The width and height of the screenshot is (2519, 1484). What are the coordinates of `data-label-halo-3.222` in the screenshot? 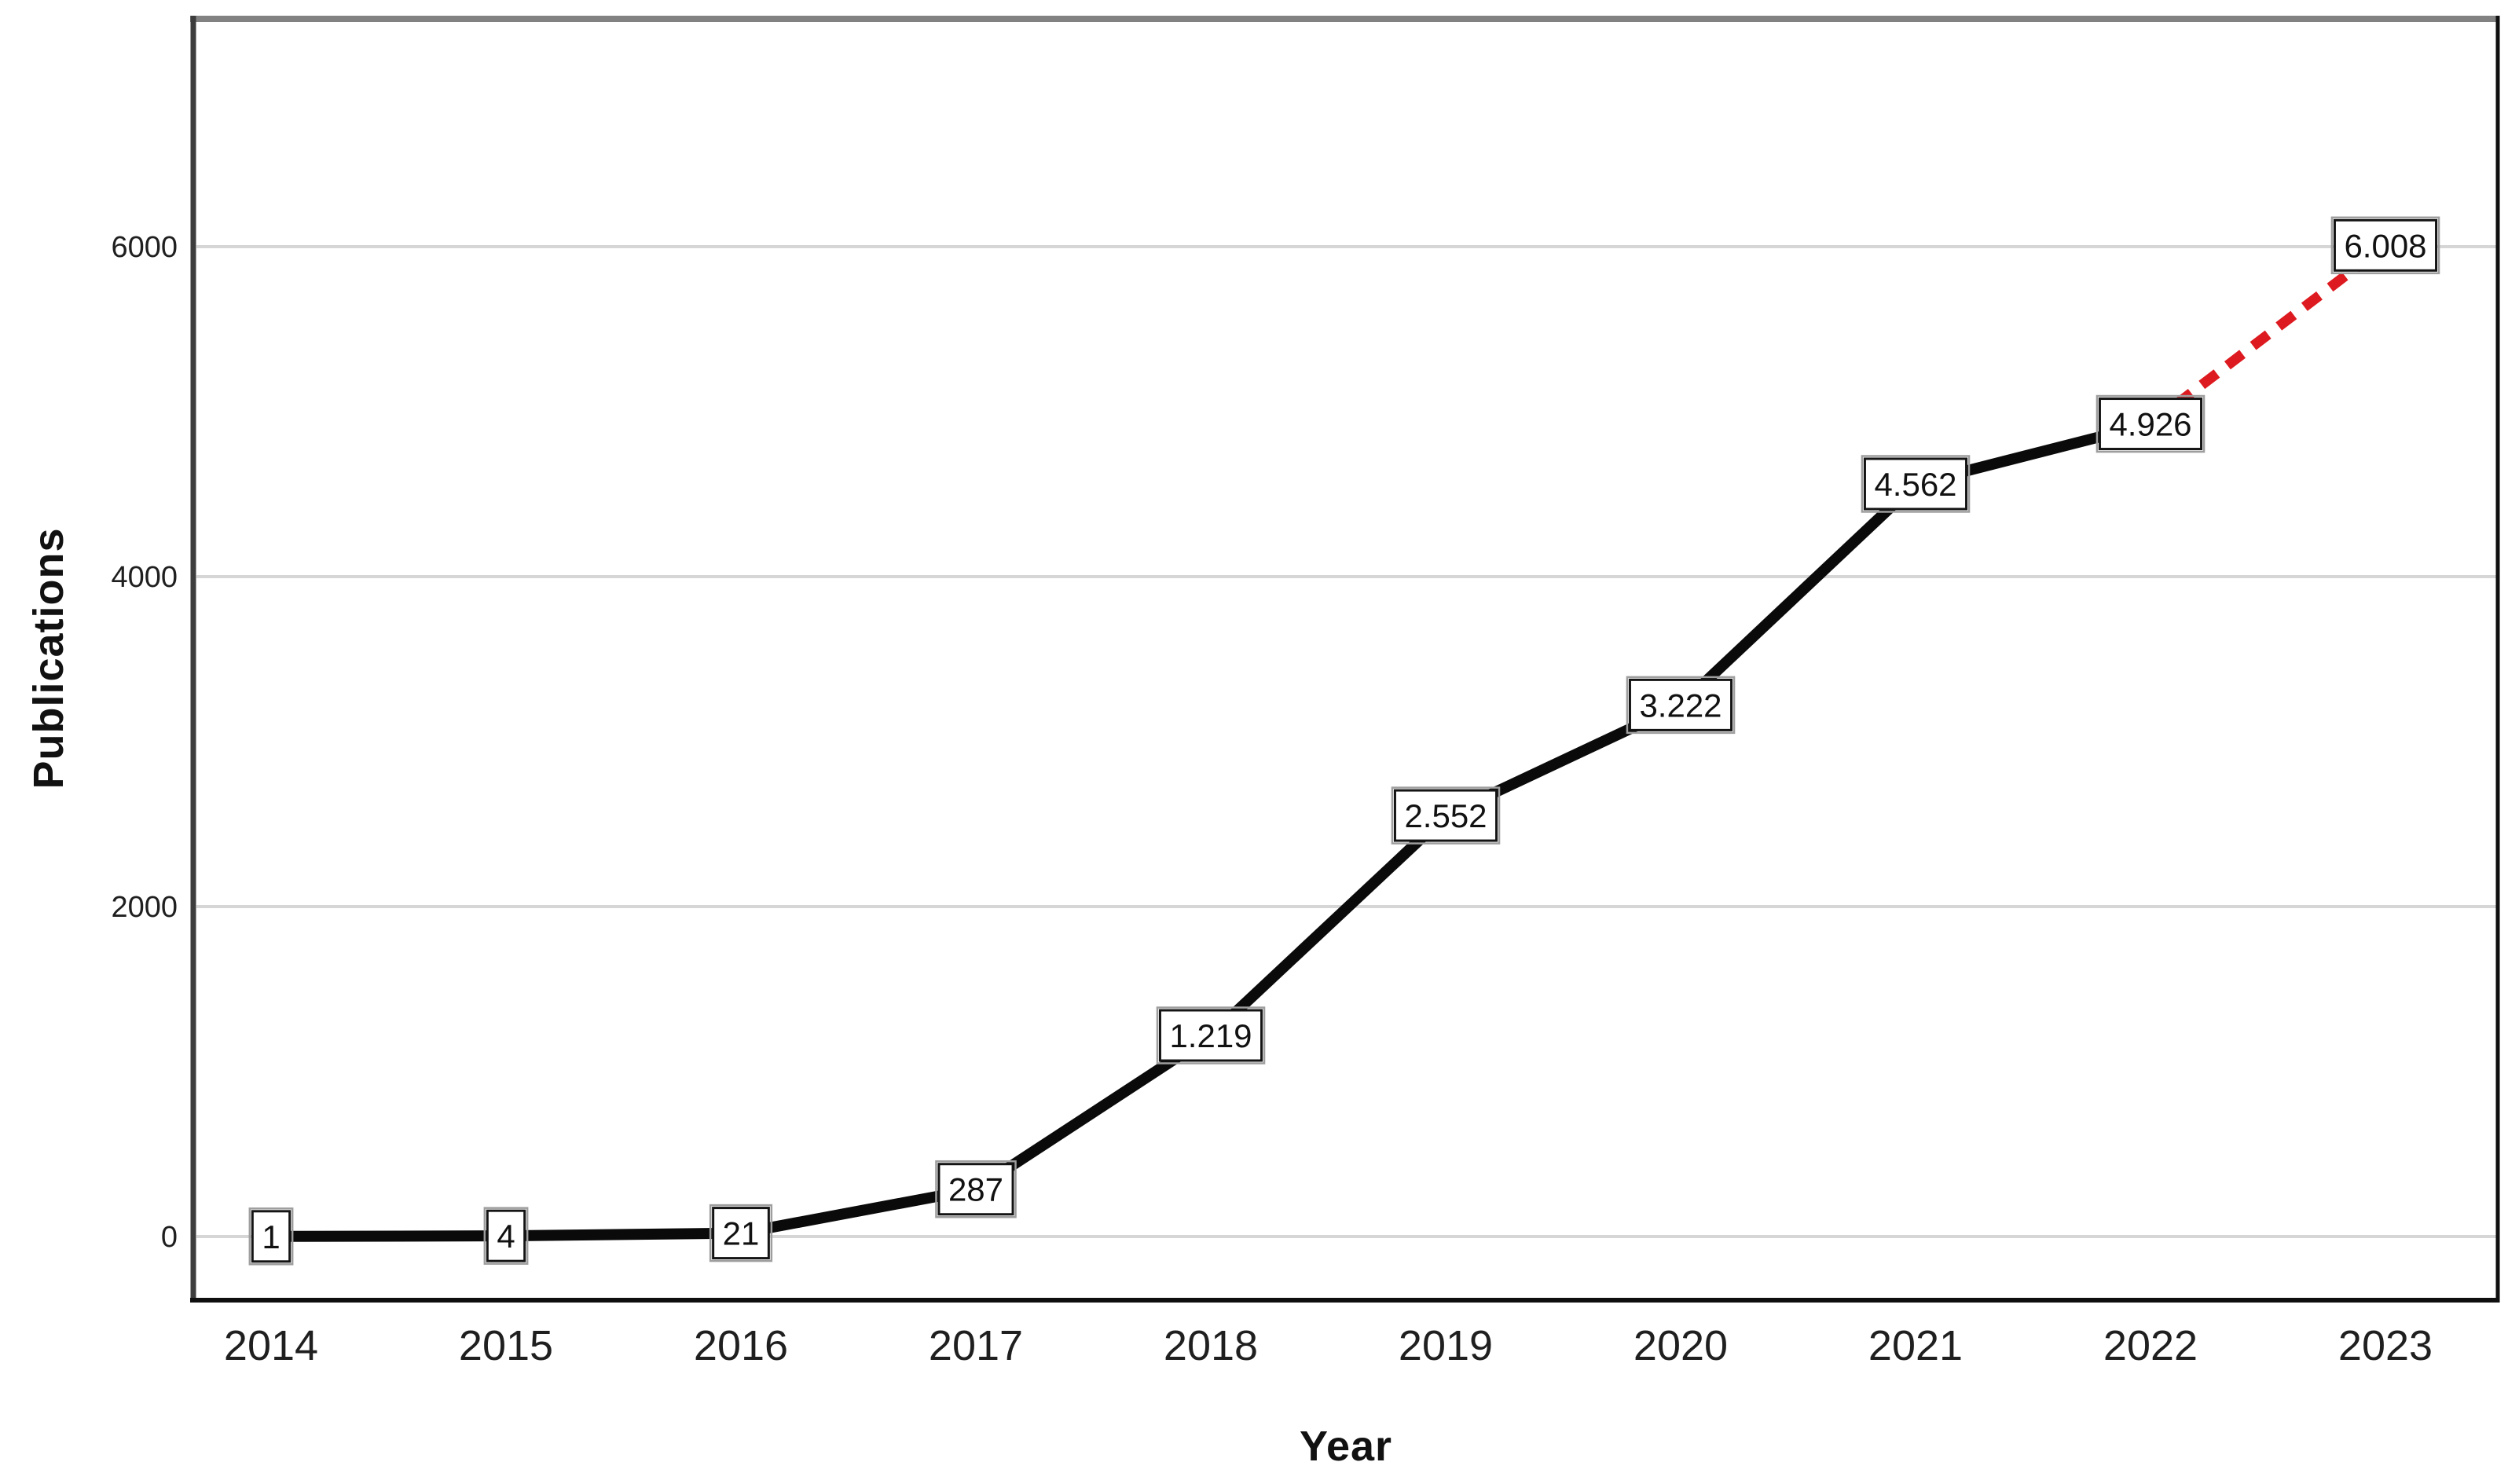 It's located at (1681, 705).